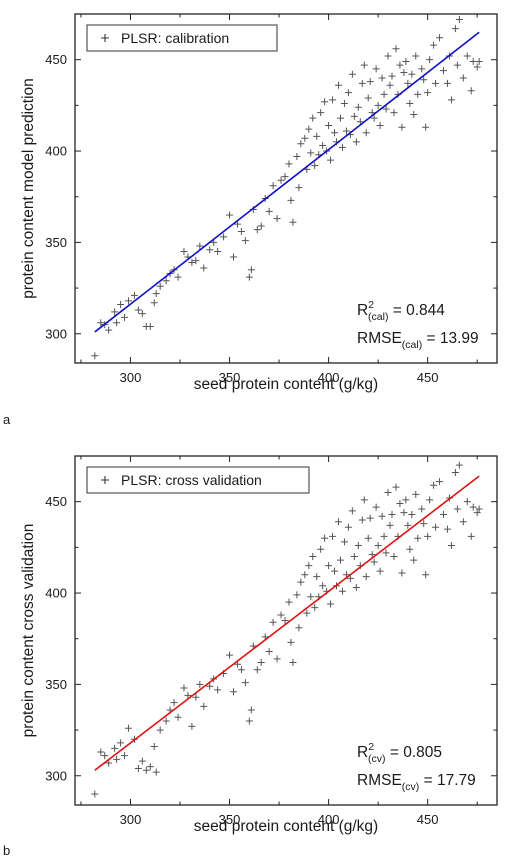 The width and height of the screenshot is (523, 865). What do you see at coordinates (28, 631) in the screenshot?
I see `panel-b-y-axis-title: protein content cross validation` at bounding box center [28, 631].